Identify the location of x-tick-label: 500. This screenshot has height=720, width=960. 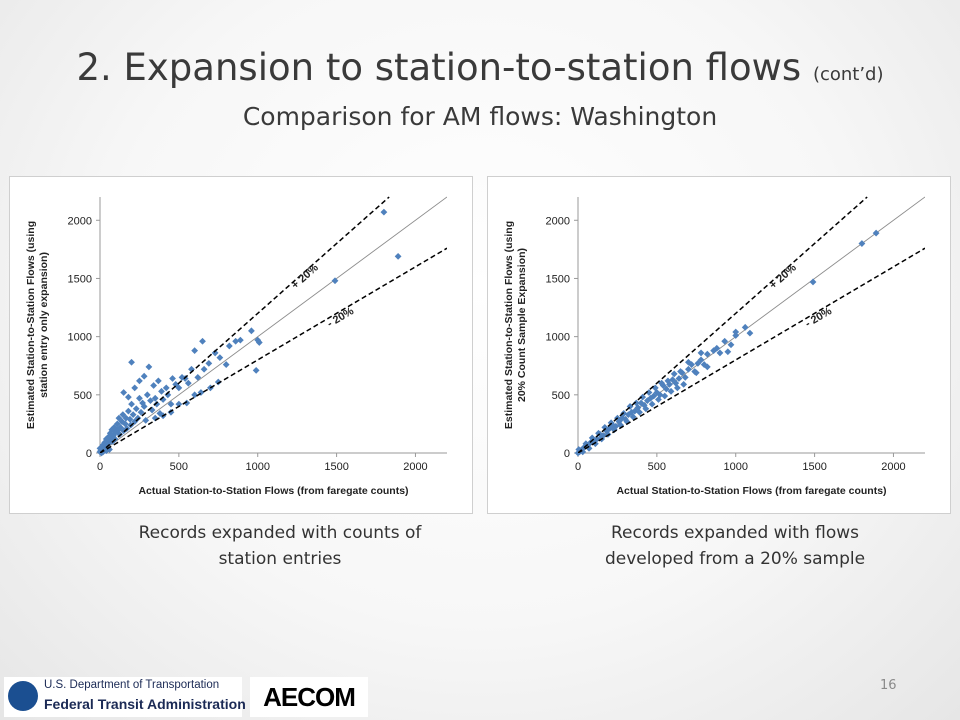
(179, 467).